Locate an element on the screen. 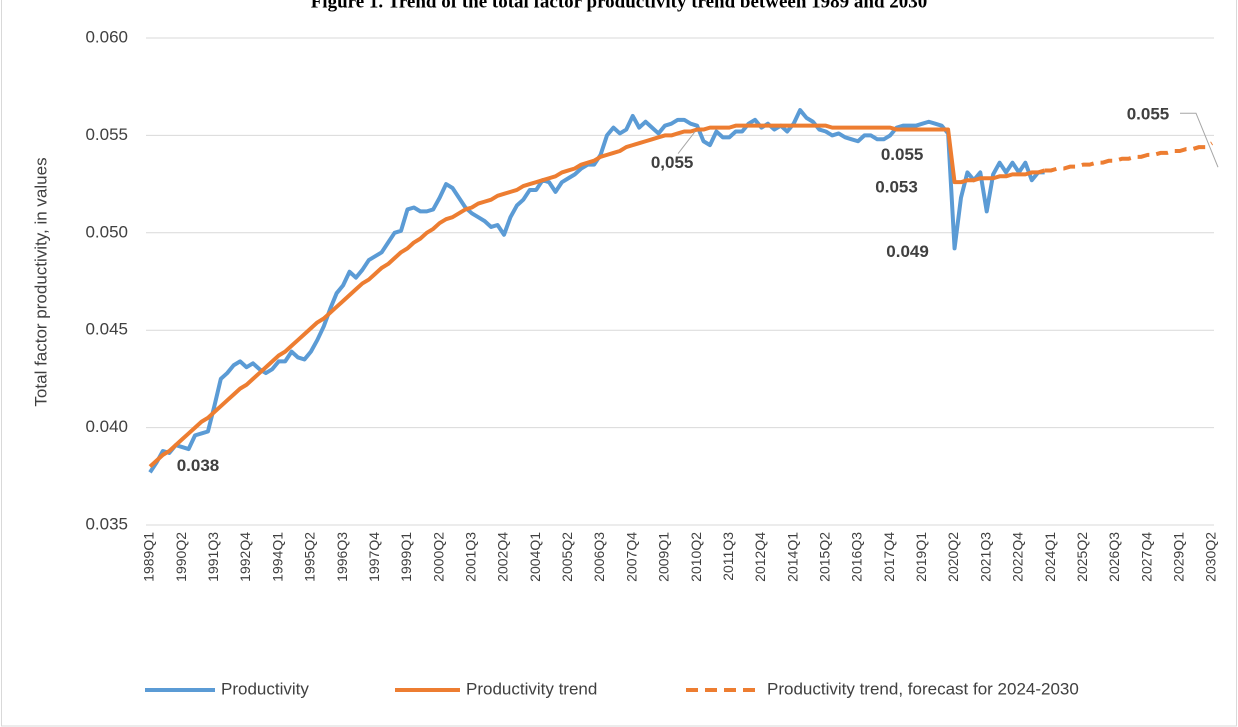 This screenshot has width=1238, height=727. y-tick-label: 0.045 is located at coordinates (106, 329).